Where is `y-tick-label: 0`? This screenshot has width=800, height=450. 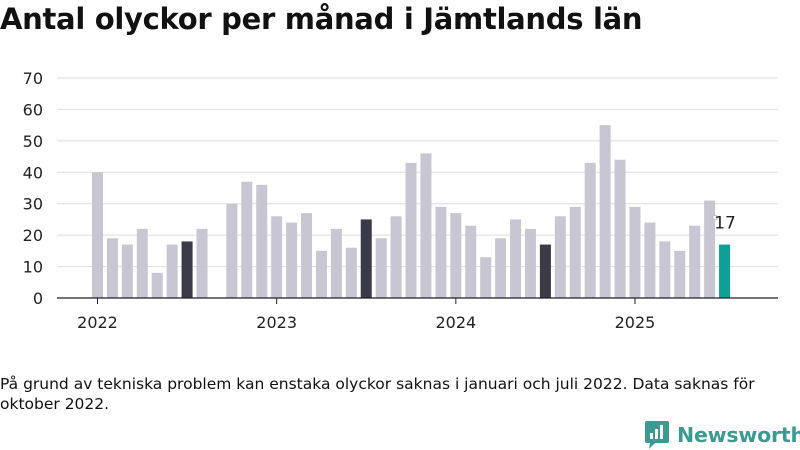
y-tick-label: 0 is located at coordinates (38, 298).